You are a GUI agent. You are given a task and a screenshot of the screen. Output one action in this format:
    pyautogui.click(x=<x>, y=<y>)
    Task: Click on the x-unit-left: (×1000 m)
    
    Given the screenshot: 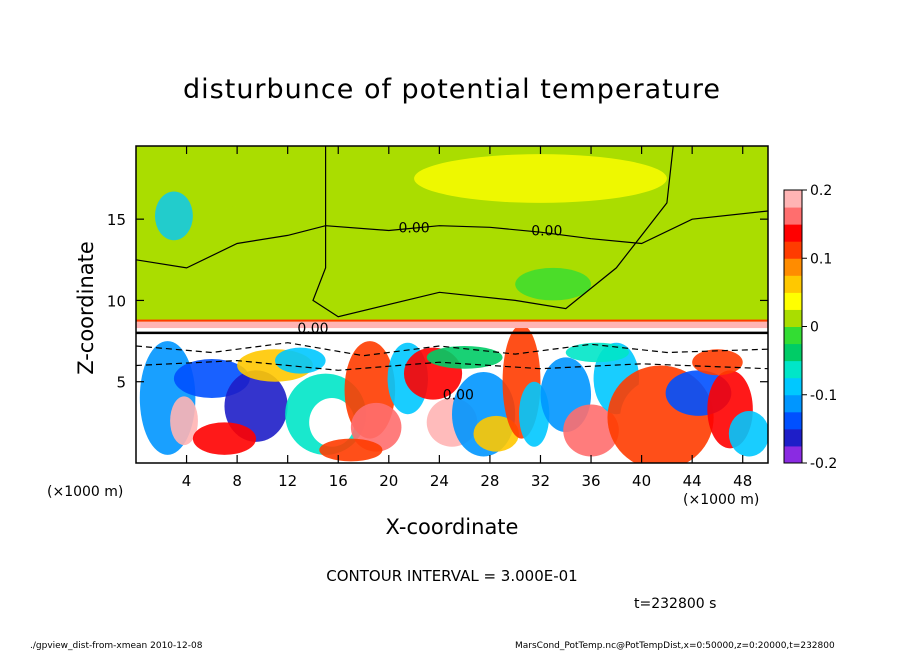 What is the action you would take?
    pyautogui.click(x=85, y=492)
    